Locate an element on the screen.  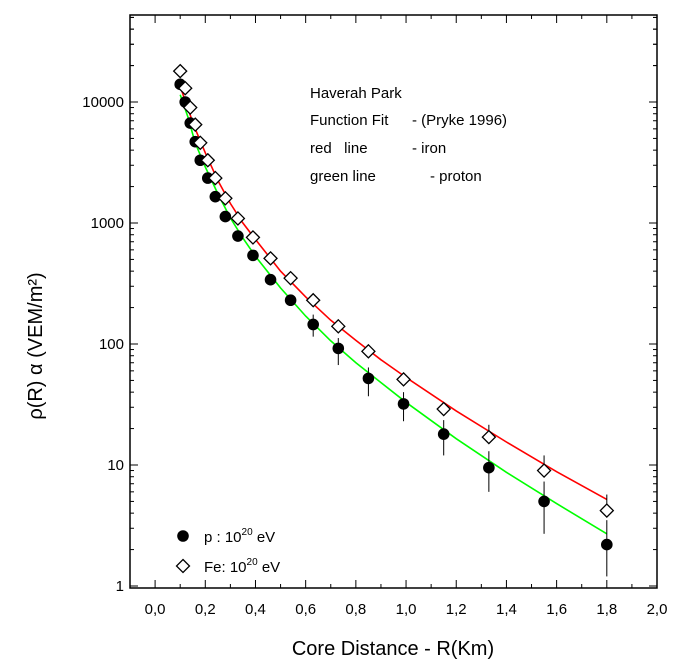
y-tick-label: 100 is located at coordinates (111, 344).